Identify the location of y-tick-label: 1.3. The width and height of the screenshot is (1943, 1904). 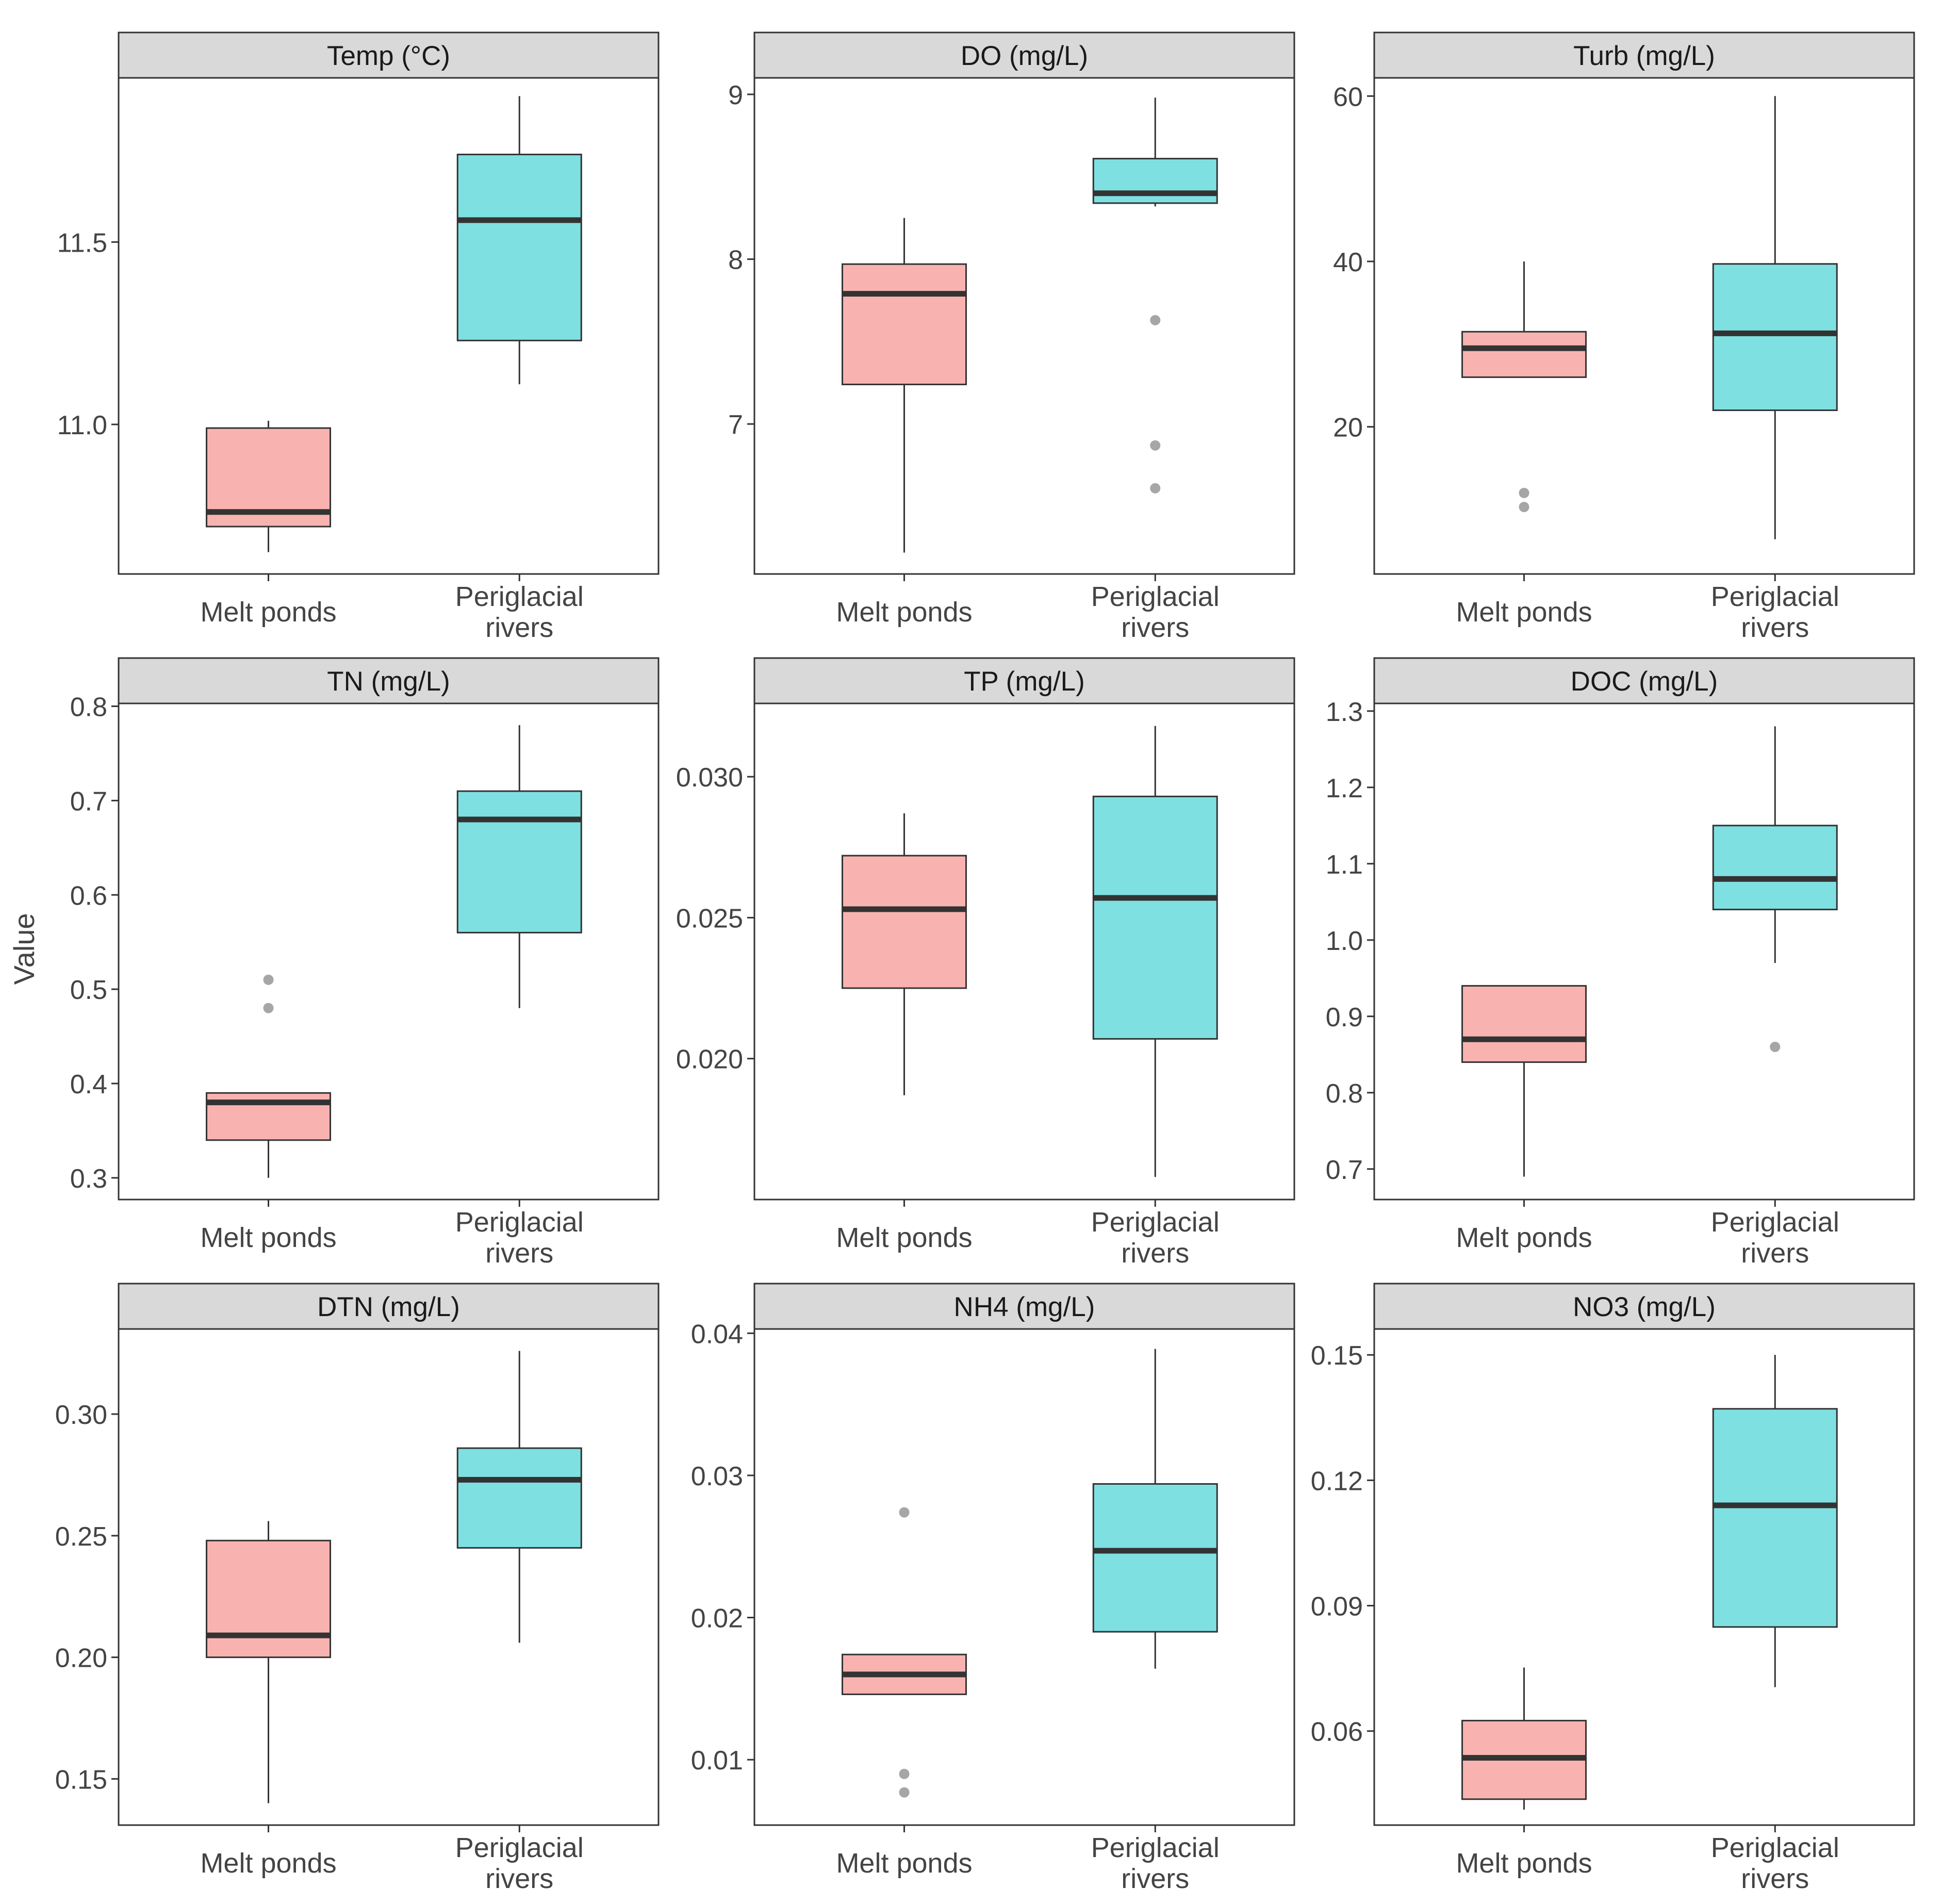
(1344, 712).